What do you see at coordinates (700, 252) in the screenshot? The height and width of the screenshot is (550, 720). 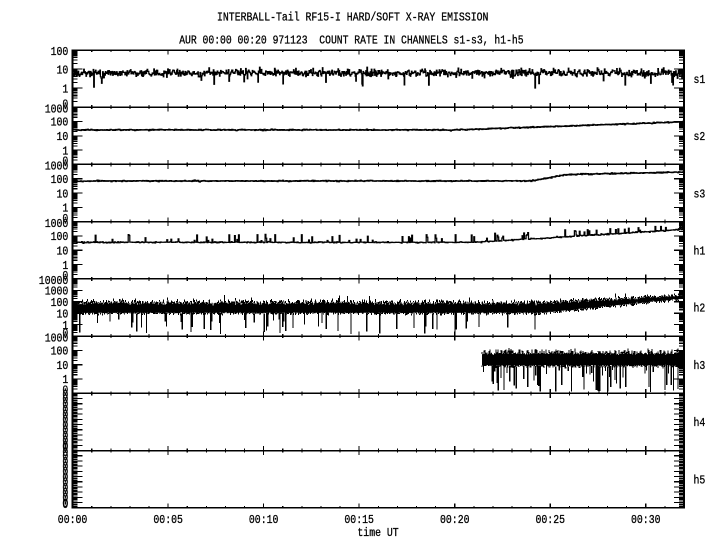 I see `svg-text: h1` at bounding box center [700, 252].